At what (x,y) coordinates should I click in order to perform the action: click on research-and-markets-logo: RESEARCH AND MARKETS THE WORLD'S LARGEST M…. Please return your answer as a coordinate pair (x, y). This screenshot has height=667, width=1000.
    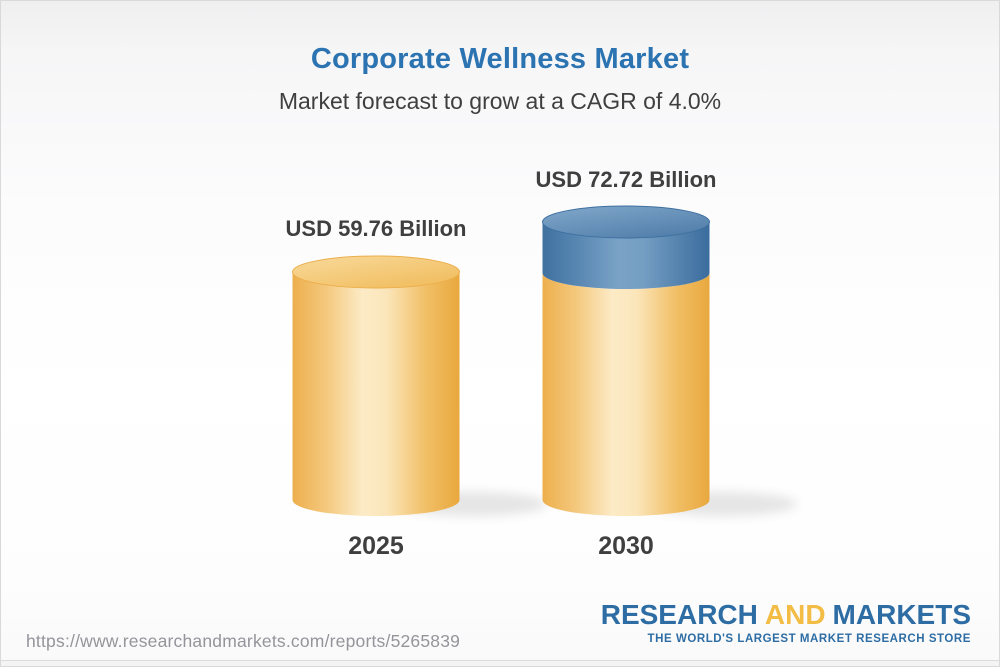
    Looking at the image, I should click on (786, 623).